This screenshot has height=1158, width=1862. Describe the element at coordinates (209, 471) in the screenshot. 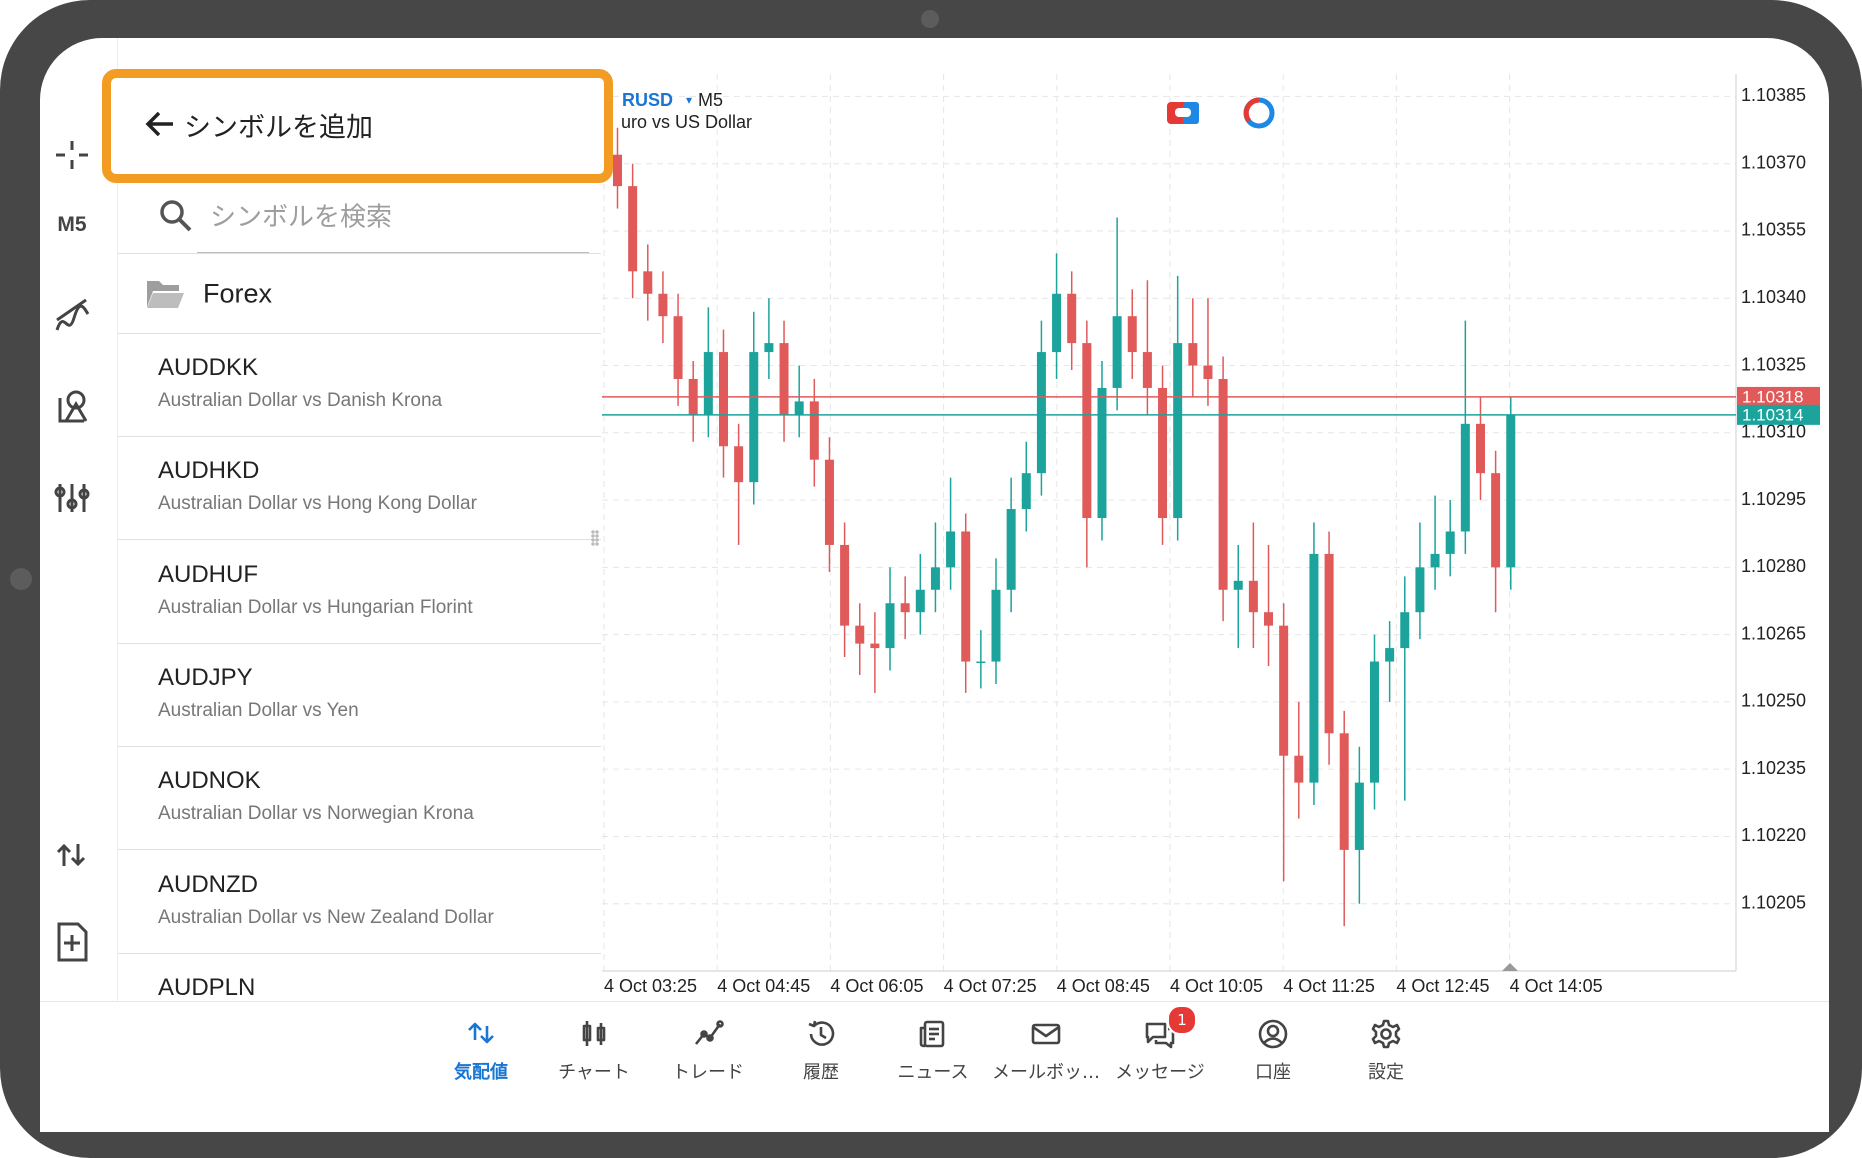

I see `symbol-code: AUDHKD` at that location.